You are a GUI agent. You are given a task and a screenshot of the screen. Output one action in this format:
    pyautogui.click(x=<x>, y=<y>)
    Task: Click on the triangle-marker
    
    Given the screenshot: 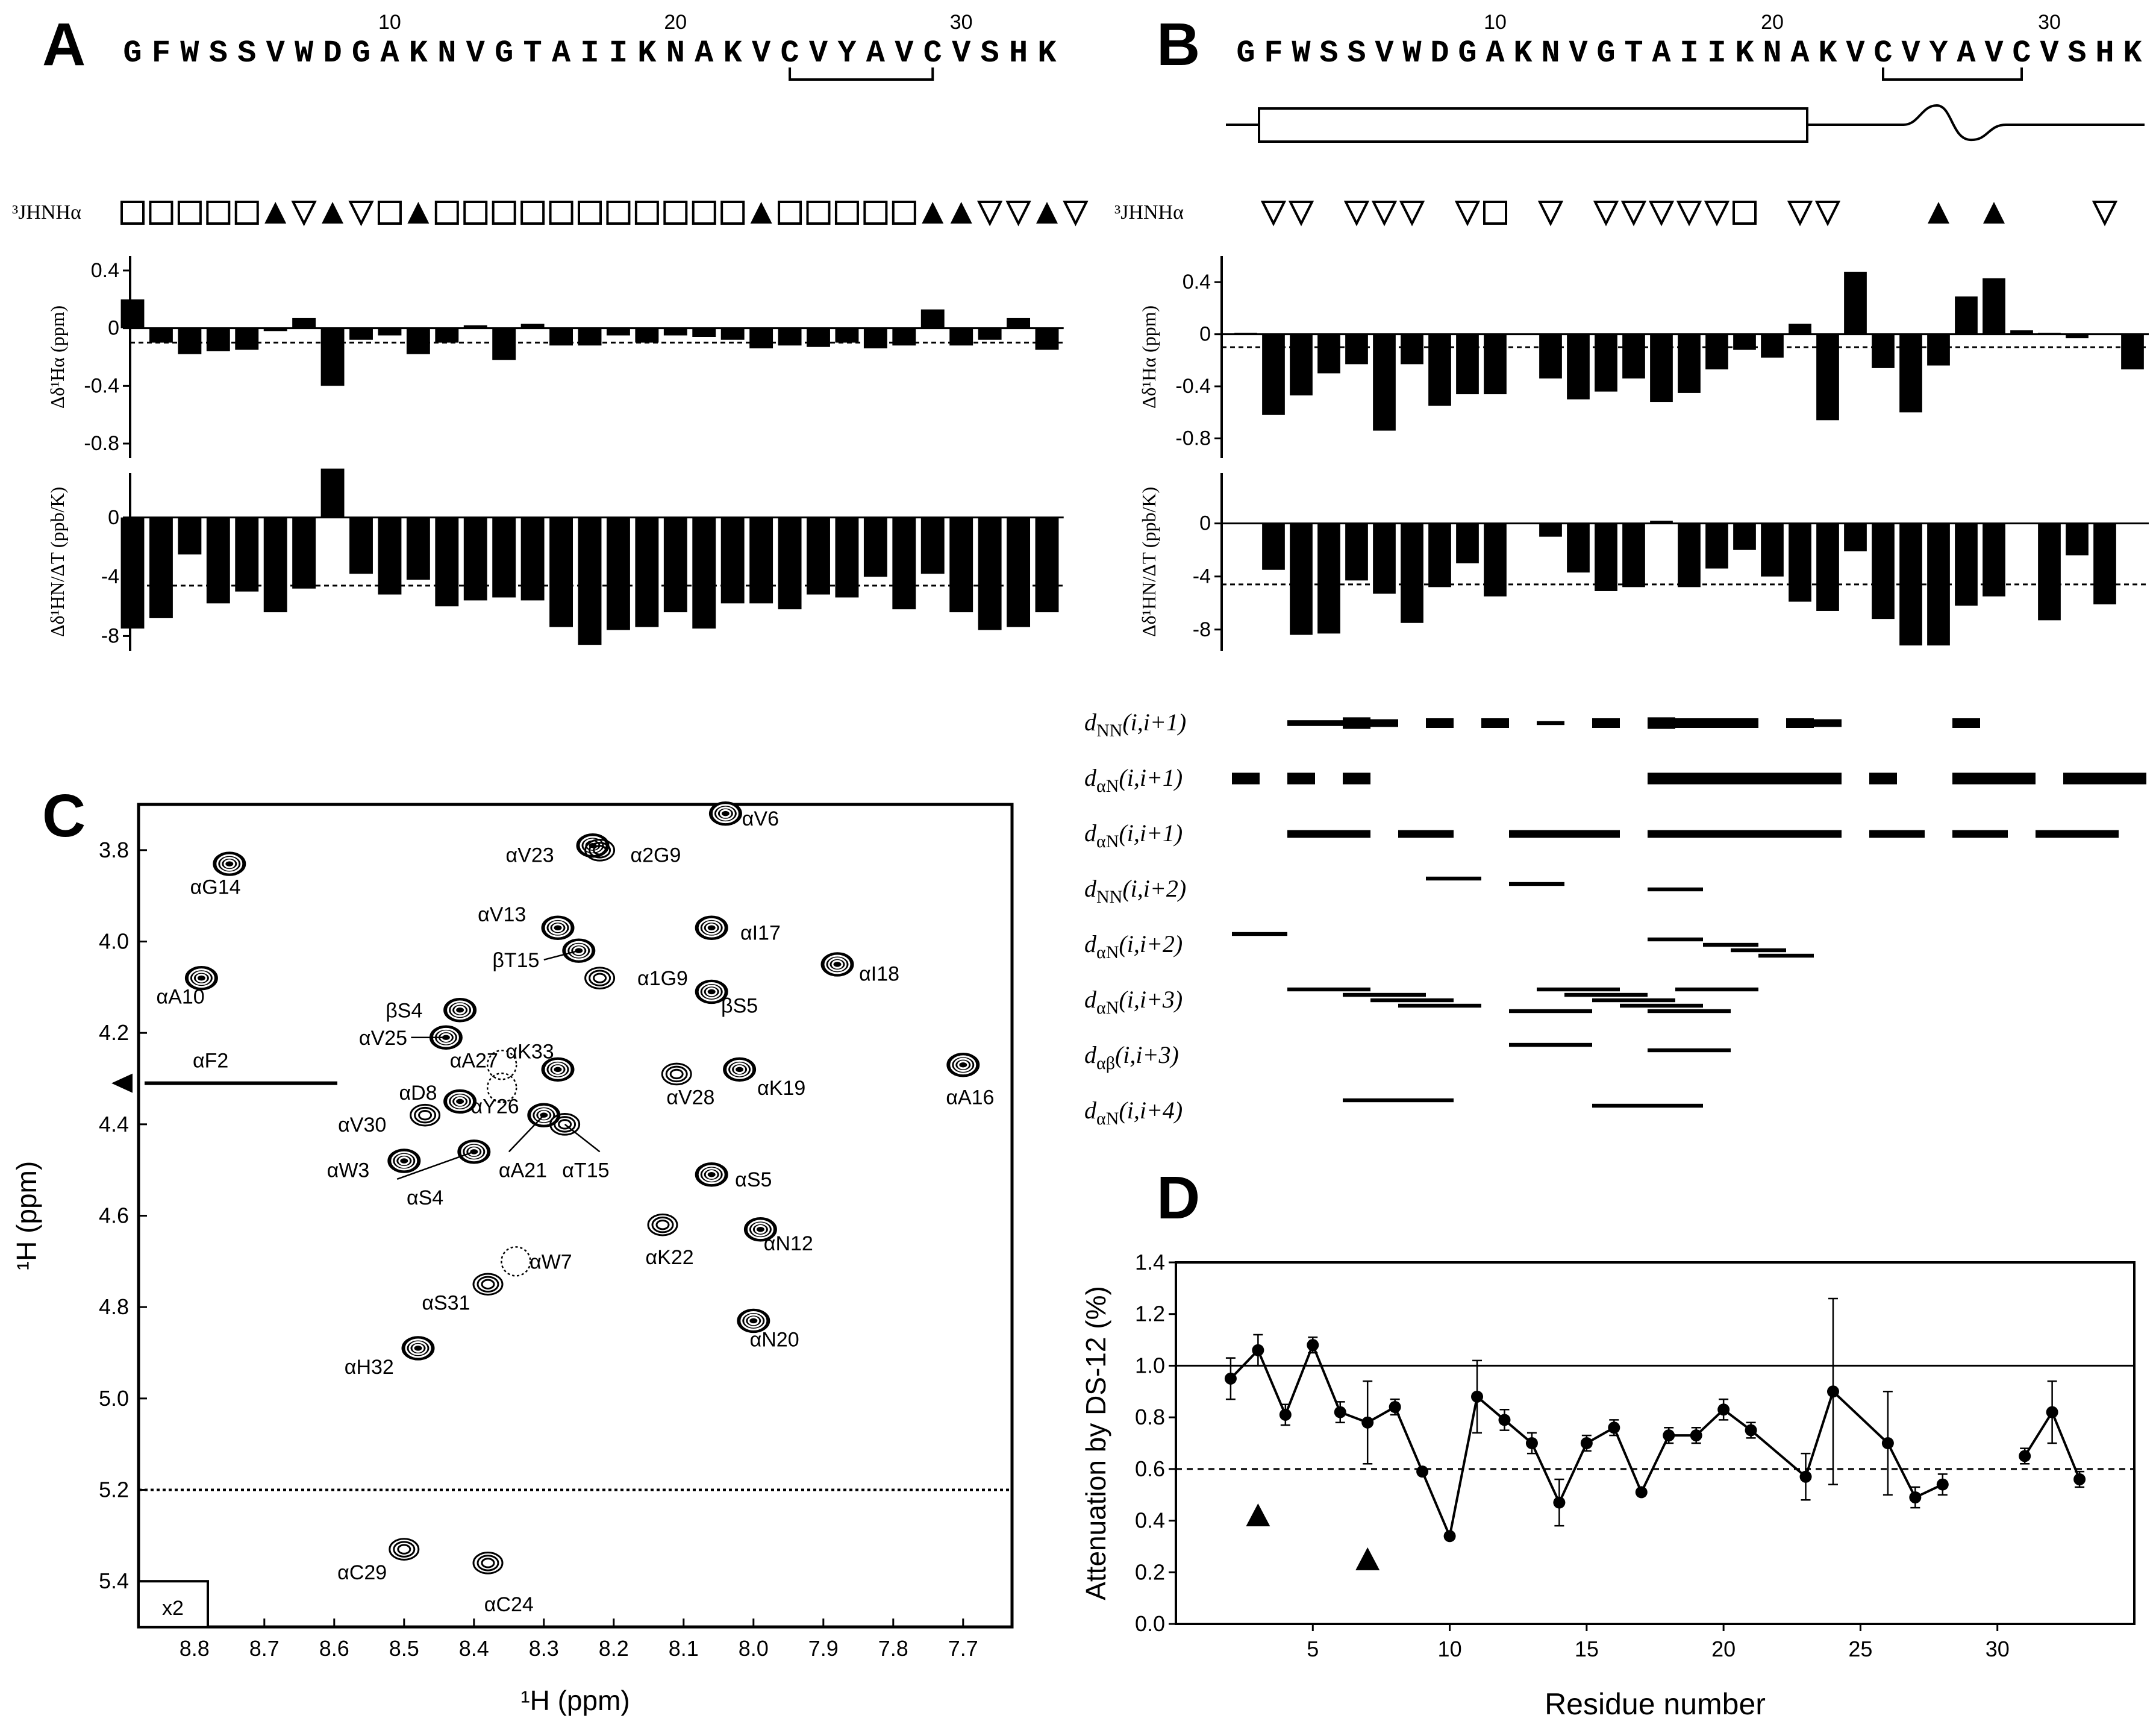 What is the action you would take?
    pyautogui.click(x=1367, y=1558)
    